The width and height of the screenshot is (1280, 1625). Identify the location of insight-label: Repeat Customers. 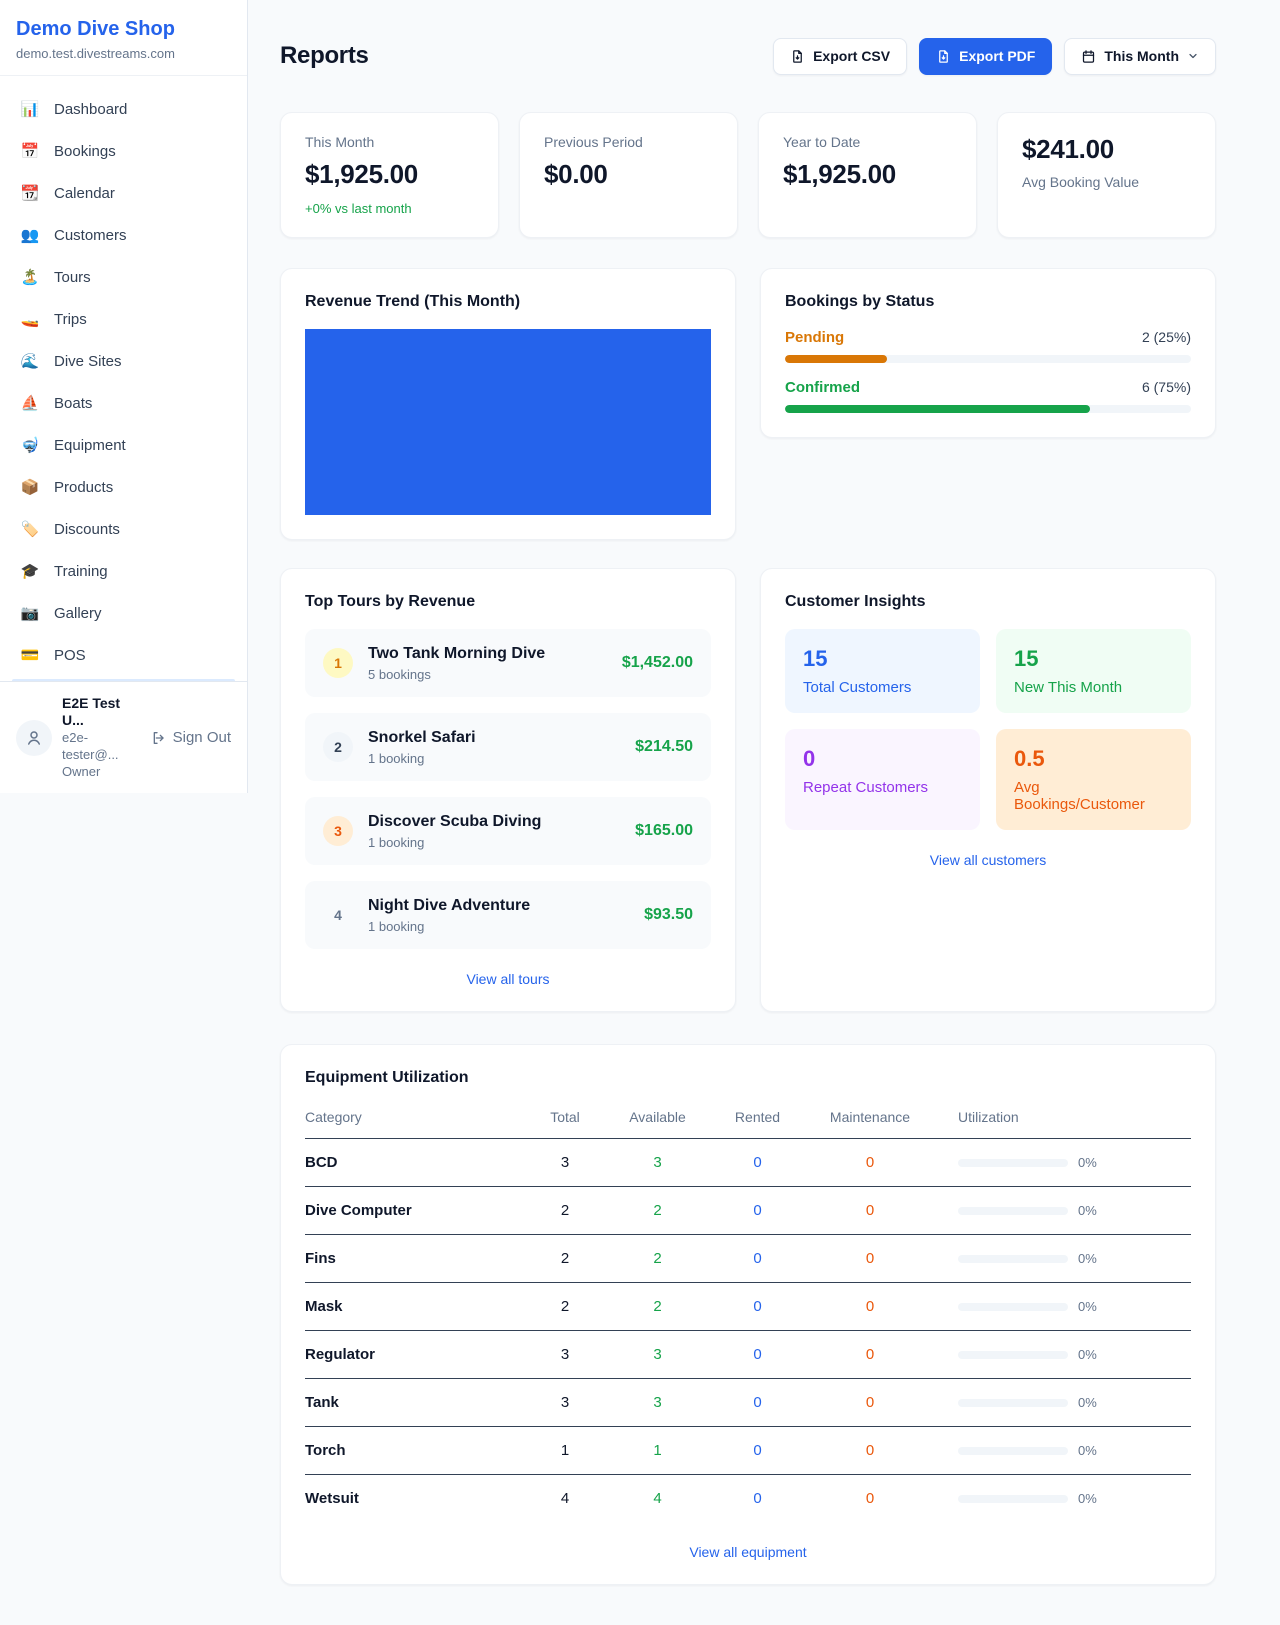
(866, 788).